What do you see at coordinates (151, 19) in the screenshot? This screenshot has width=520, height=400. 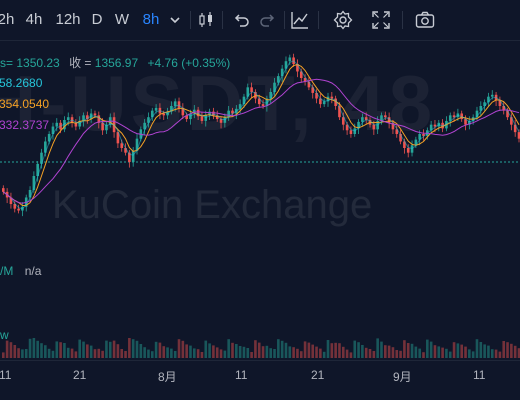 I see `interval-8h: 8h` at bounding box center [151, 19].